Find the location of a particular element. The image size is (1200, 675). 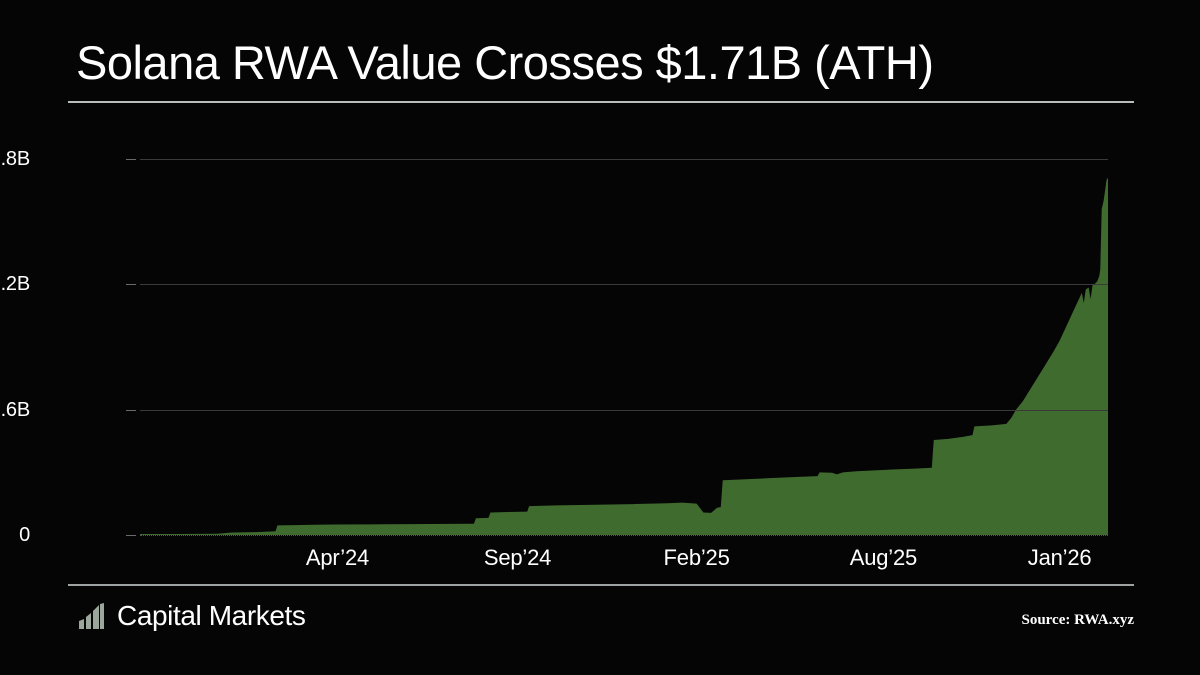

bar-chart-icon is located at coordinates (91, 616).